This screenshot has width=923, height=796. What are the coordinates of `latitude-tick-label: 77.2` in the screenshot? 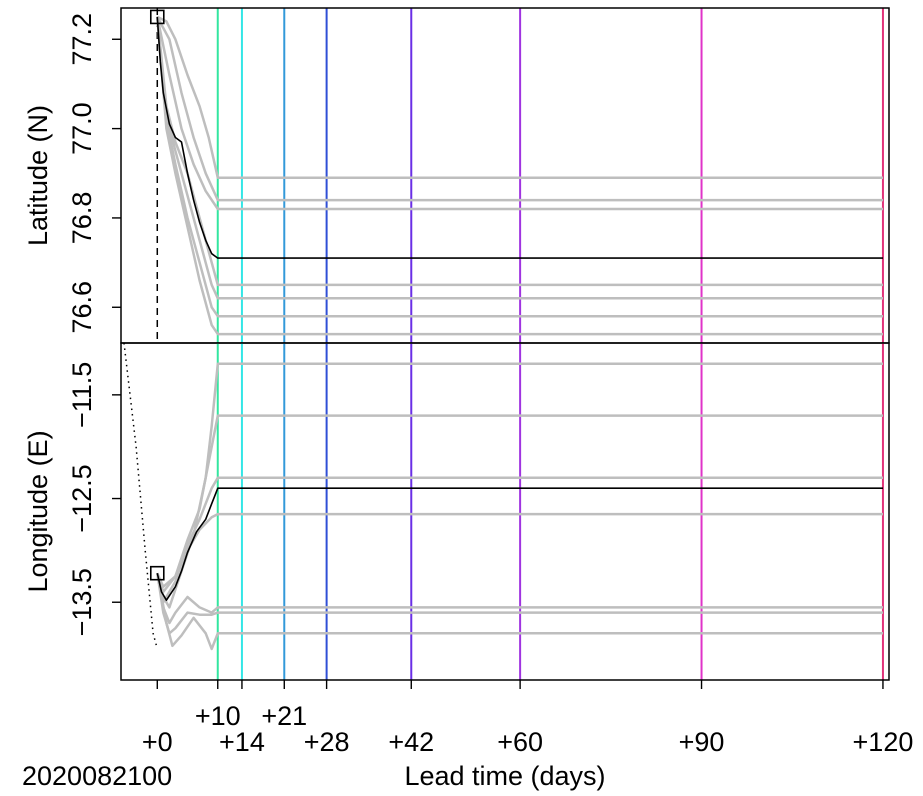 It's located at (82, 39).